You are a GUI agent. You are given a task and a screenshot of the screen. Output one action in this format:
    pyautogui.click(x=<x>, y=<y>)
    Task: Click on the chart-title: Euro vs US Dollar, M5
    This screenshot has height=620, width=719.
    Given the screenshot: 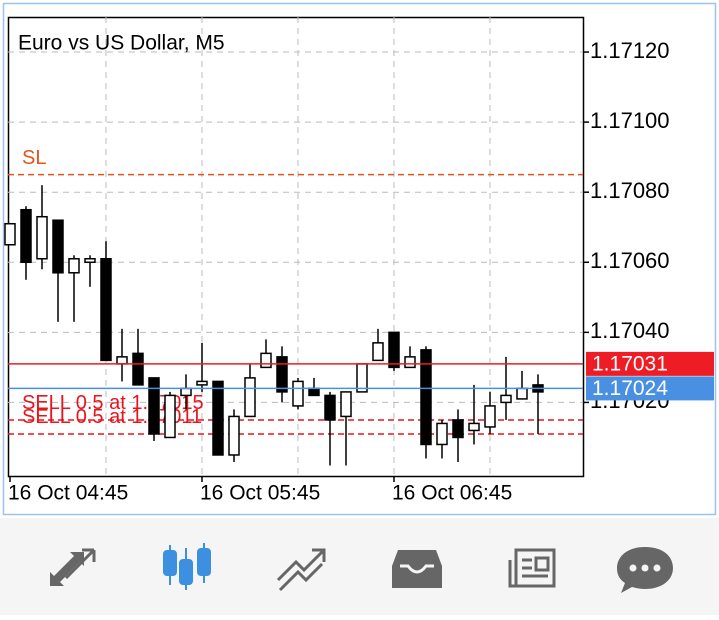 What is the action you would take?
    pyautogui.click(x=121, y=43)
    